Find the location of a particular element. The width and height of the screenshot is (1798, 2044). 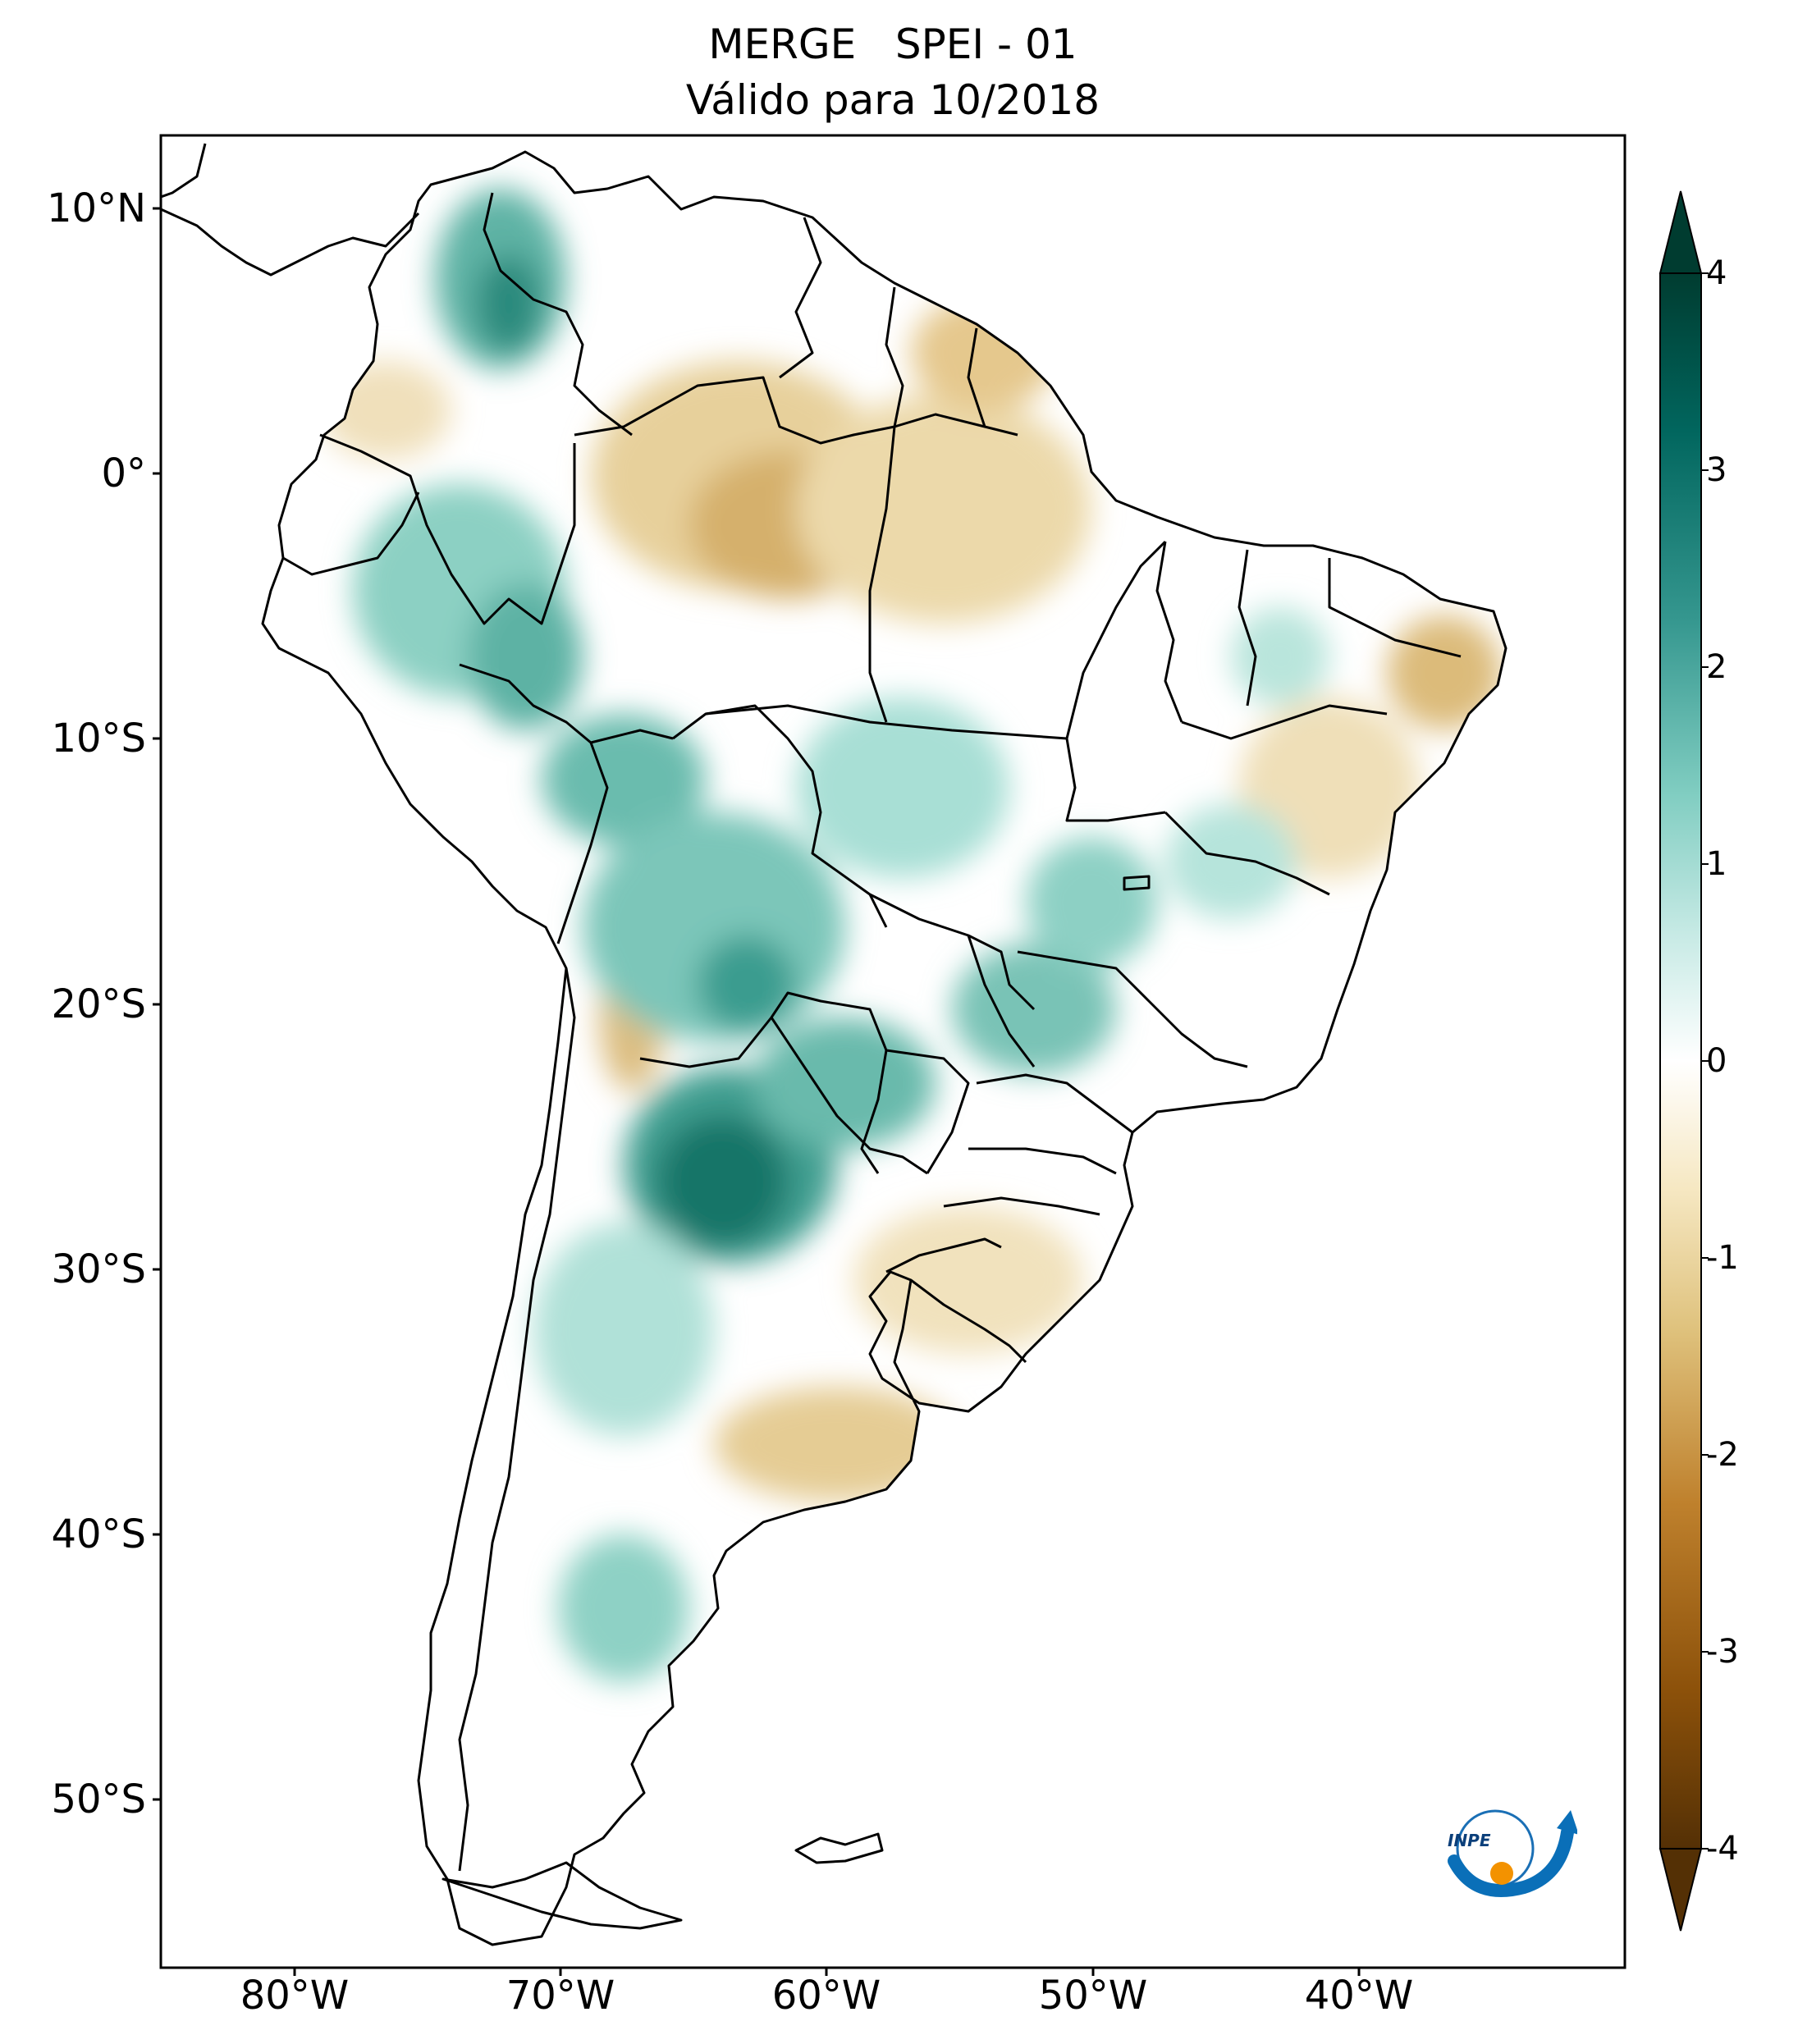

border-state-mato-grosso-north is located at coordinates (886, 722).